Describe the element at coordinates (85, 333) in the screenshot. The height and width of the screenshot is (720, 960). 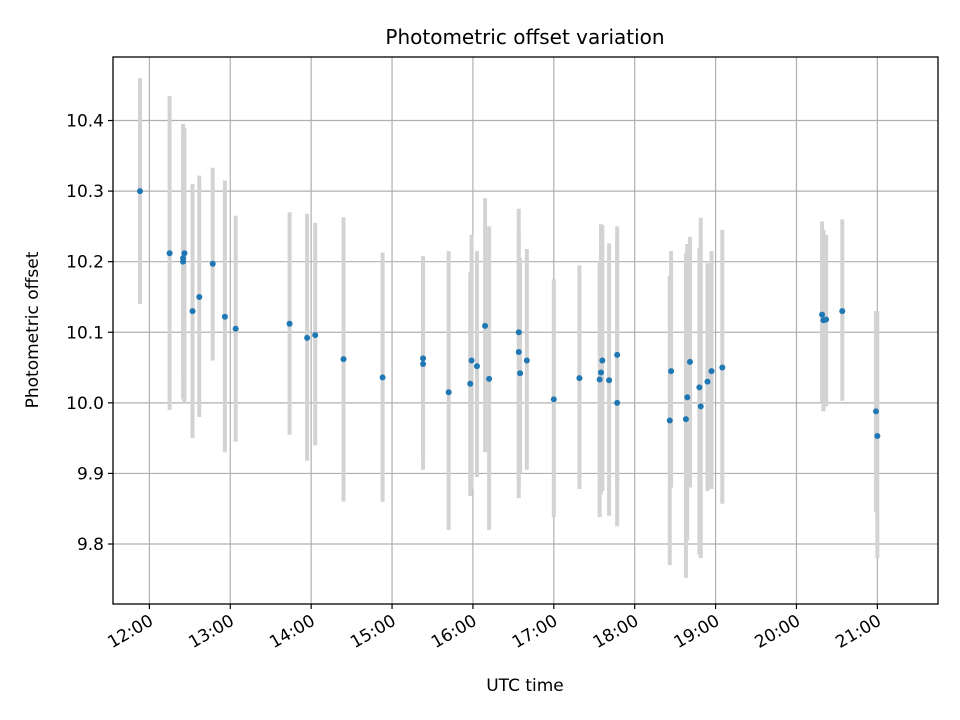
I see `y-tick-label: 10.1` at that location.